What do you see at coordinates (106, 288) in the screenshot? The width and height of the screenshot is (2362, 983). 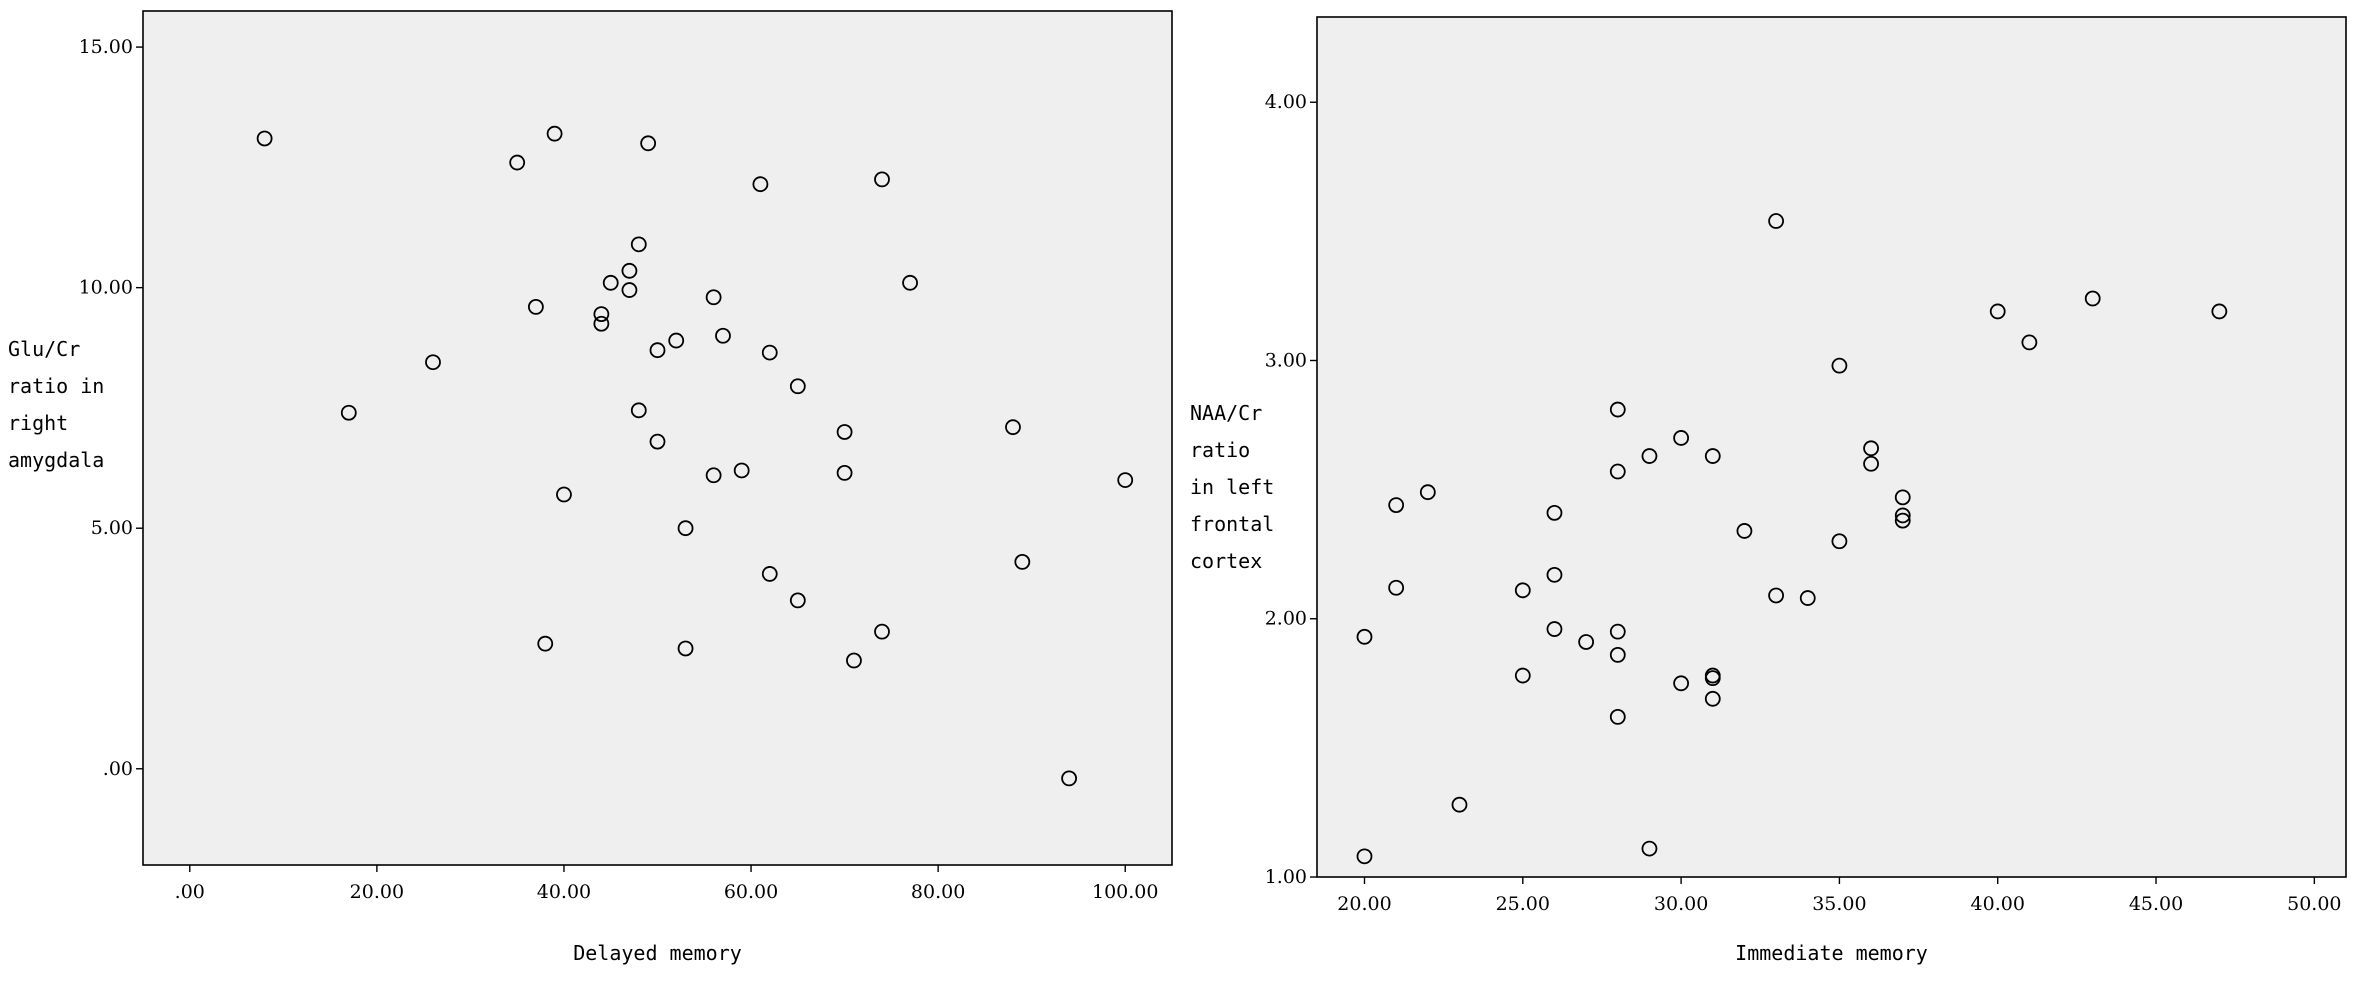 I see `y-tick-label: 10.00` at bounding box center [106, 288].